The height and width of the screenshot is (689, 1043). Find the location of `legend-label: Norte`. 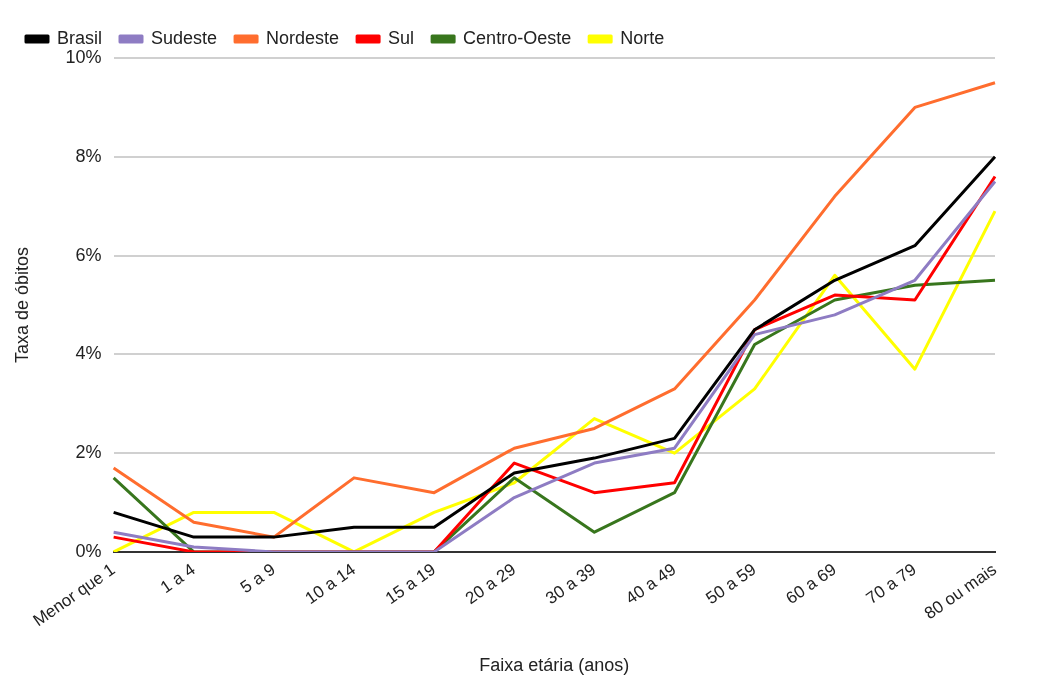

legend-label: Norte is located at coordinates (642, 37).